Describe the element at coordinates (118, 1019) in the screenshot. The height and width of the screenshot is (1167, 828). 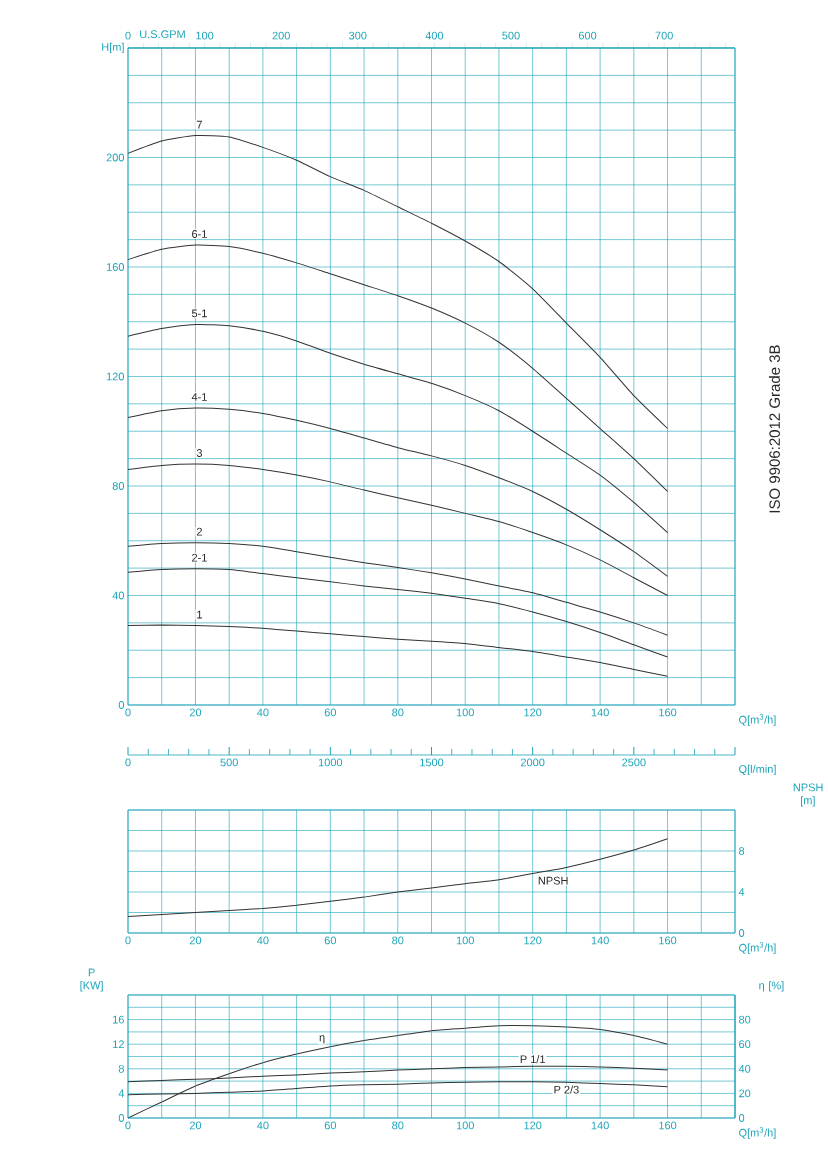
I see `y-tick-label: 16` at that location.